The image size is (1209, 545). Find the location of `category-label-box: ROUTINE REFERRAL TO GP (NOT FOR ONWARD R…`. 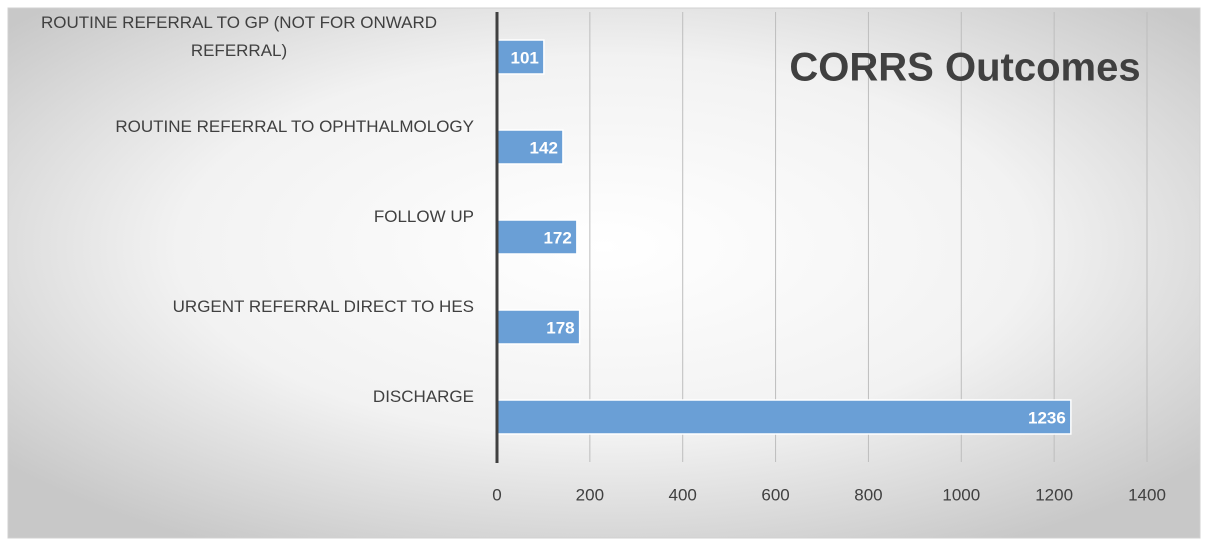

category-label-box: ROUTINE REFERRAL TO GP (NOT FOR ONWARD R… is located at coordinates (239, 37).